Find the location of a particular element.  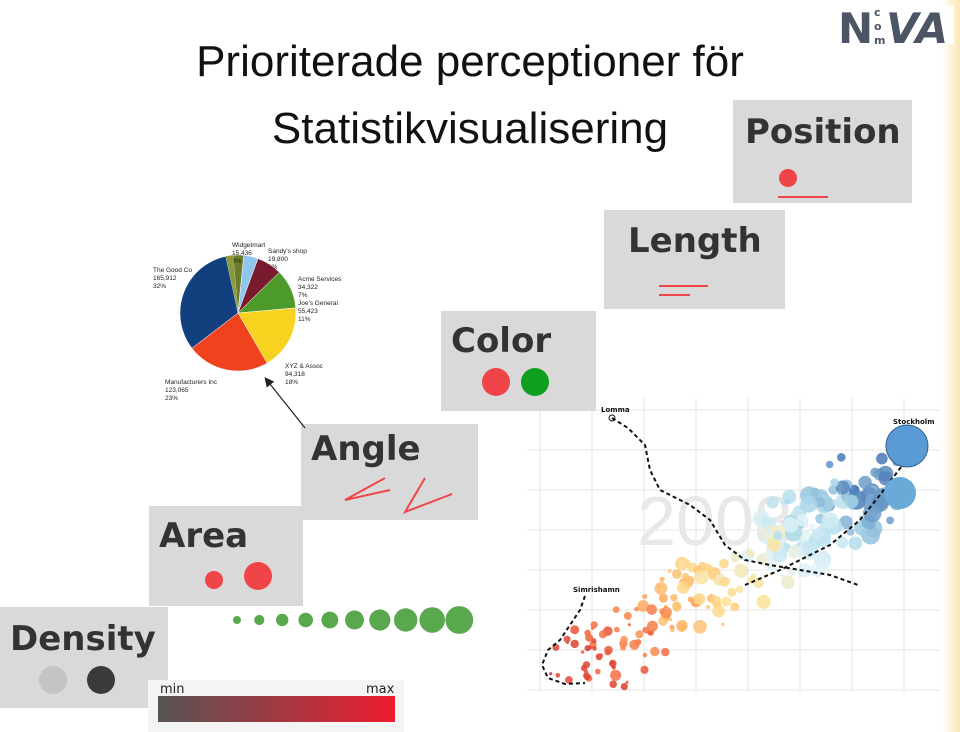

pie-slice is located at coordinates (267, 335).